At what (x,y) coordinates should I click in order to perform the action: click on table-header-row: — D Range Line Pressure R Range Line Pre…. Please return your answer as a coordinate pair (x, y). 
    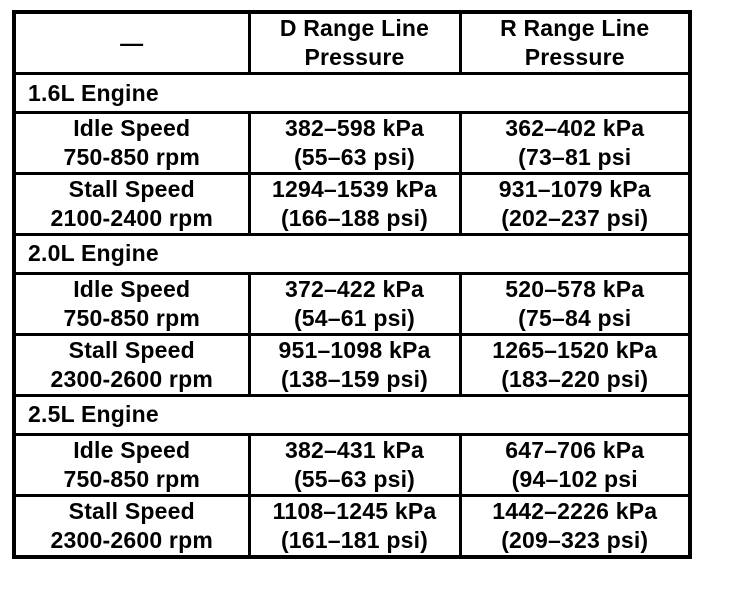
    Looking at the image, I should click on (352, 42).